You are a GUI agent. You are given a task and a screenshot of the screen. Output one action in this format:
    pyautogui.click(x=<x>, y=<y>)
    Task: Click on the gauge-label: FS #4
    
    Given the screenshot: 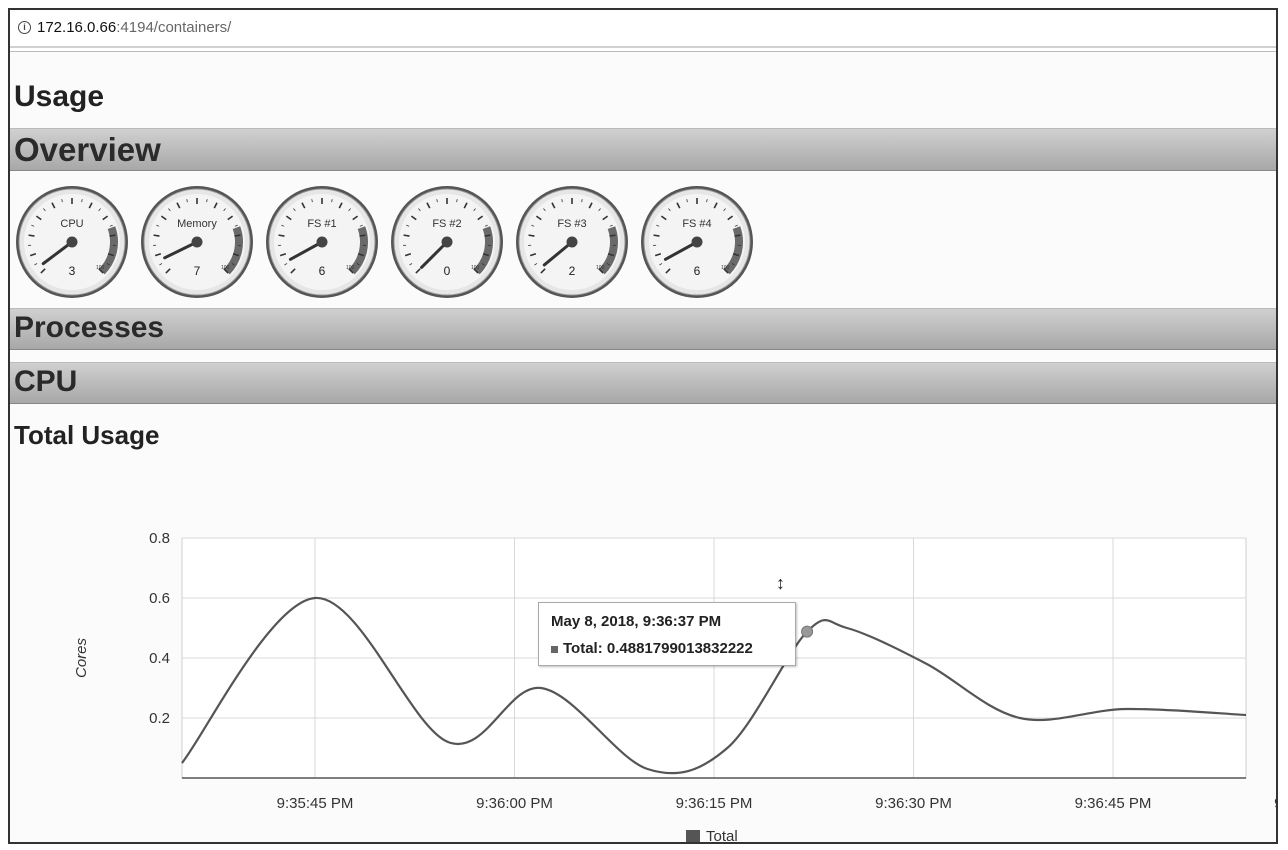 What is the action you would take?
    pyautogui.click(x=697, y=224)
    